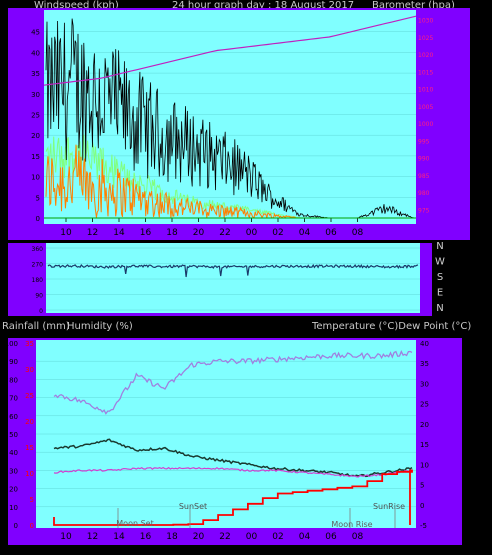  What do you see at coordinates (233, 270) in the screenshot?
I see `wind-direction-series` at bounding box center [233, 270].